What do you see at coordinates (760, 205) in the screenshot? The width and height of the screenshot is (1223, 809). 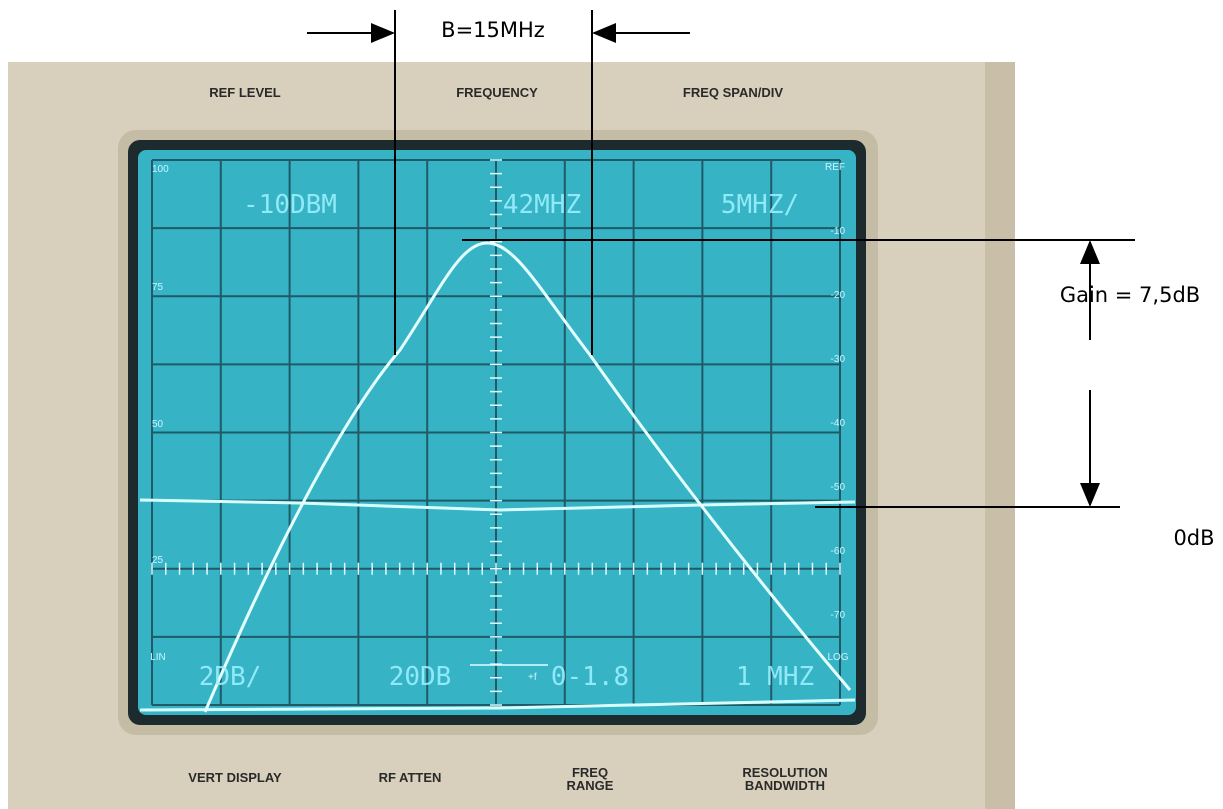 I see `readout: 5MHZ/` at bounding box center [760, 205].